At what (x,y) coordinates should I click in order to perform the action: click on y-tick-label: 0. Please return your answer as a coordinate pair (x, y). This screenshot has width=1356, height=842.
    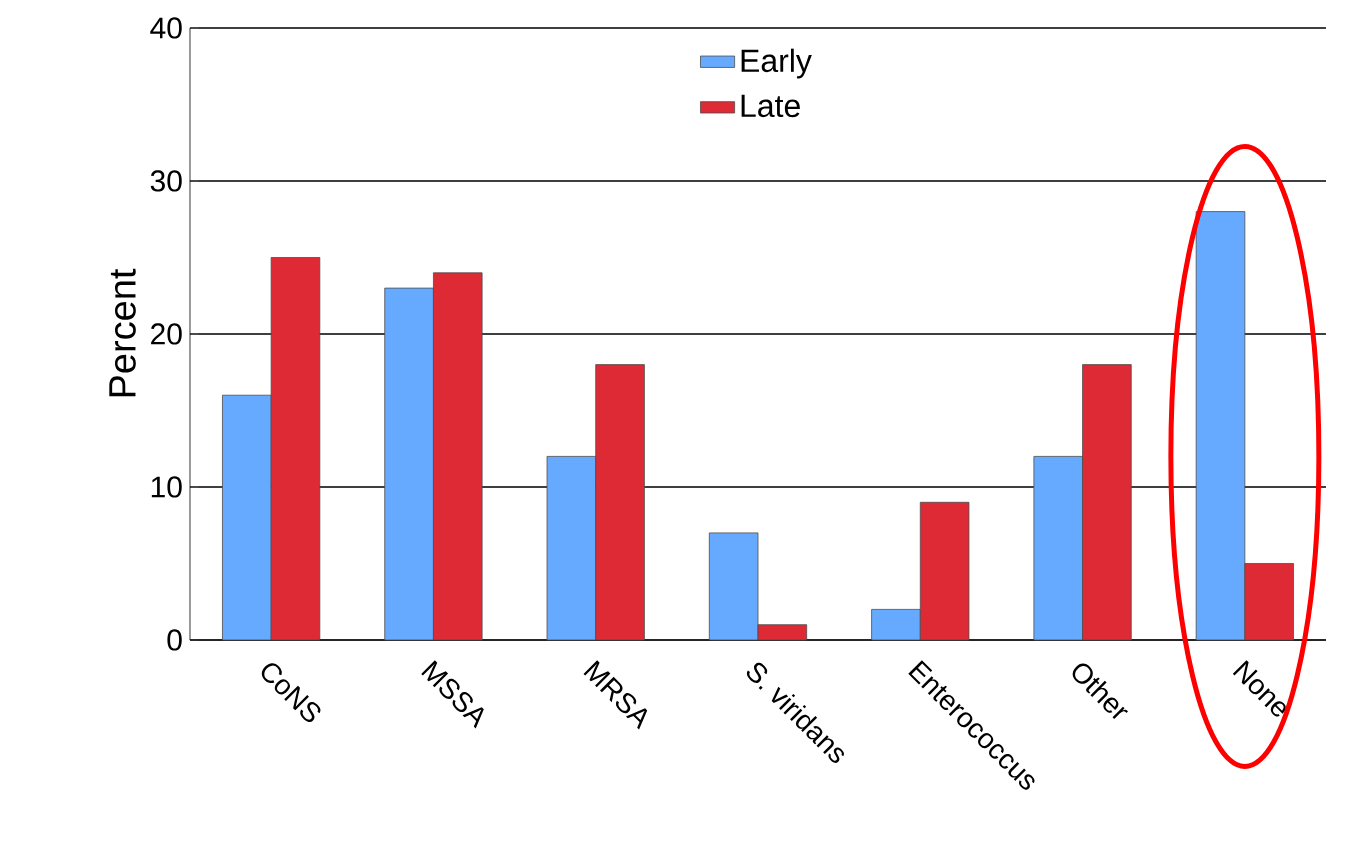
    Looking at the image, I should click on (174, 640).